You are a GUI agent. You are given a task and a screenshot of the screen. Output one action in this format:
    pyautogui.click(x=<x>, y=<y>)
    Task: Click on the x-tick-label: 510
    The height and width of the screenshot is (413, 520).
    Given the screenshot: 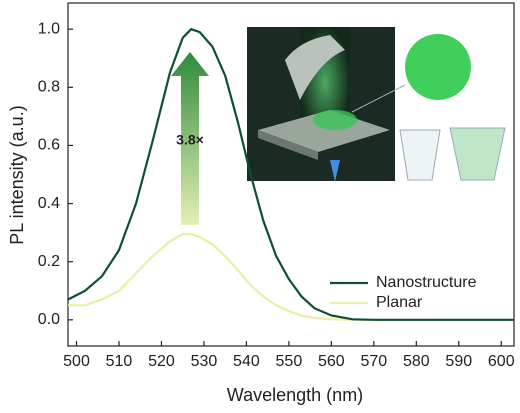 What is the action you would take?
    pyautogui.click(x=119, y=361)
    